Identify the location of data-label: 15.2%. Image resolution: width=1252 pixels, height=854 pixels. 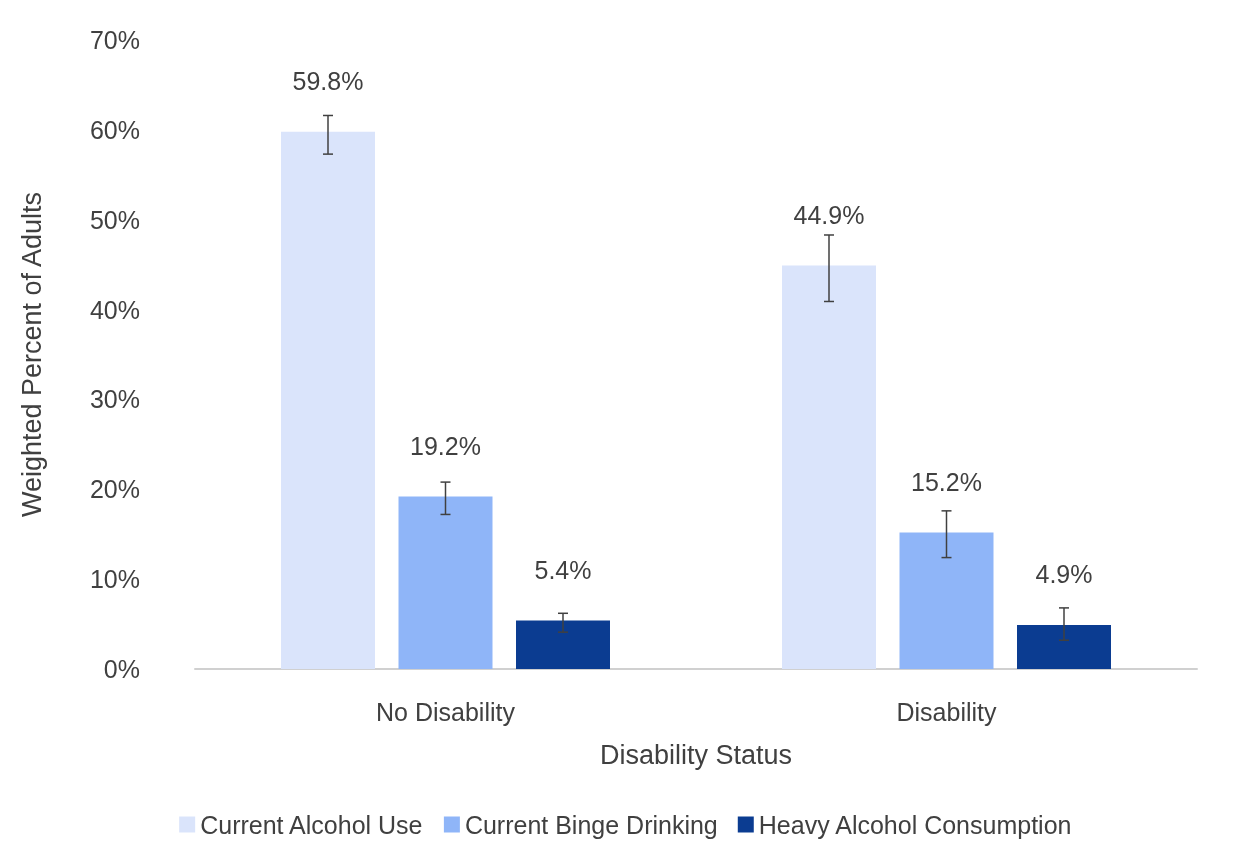
(946, 481).